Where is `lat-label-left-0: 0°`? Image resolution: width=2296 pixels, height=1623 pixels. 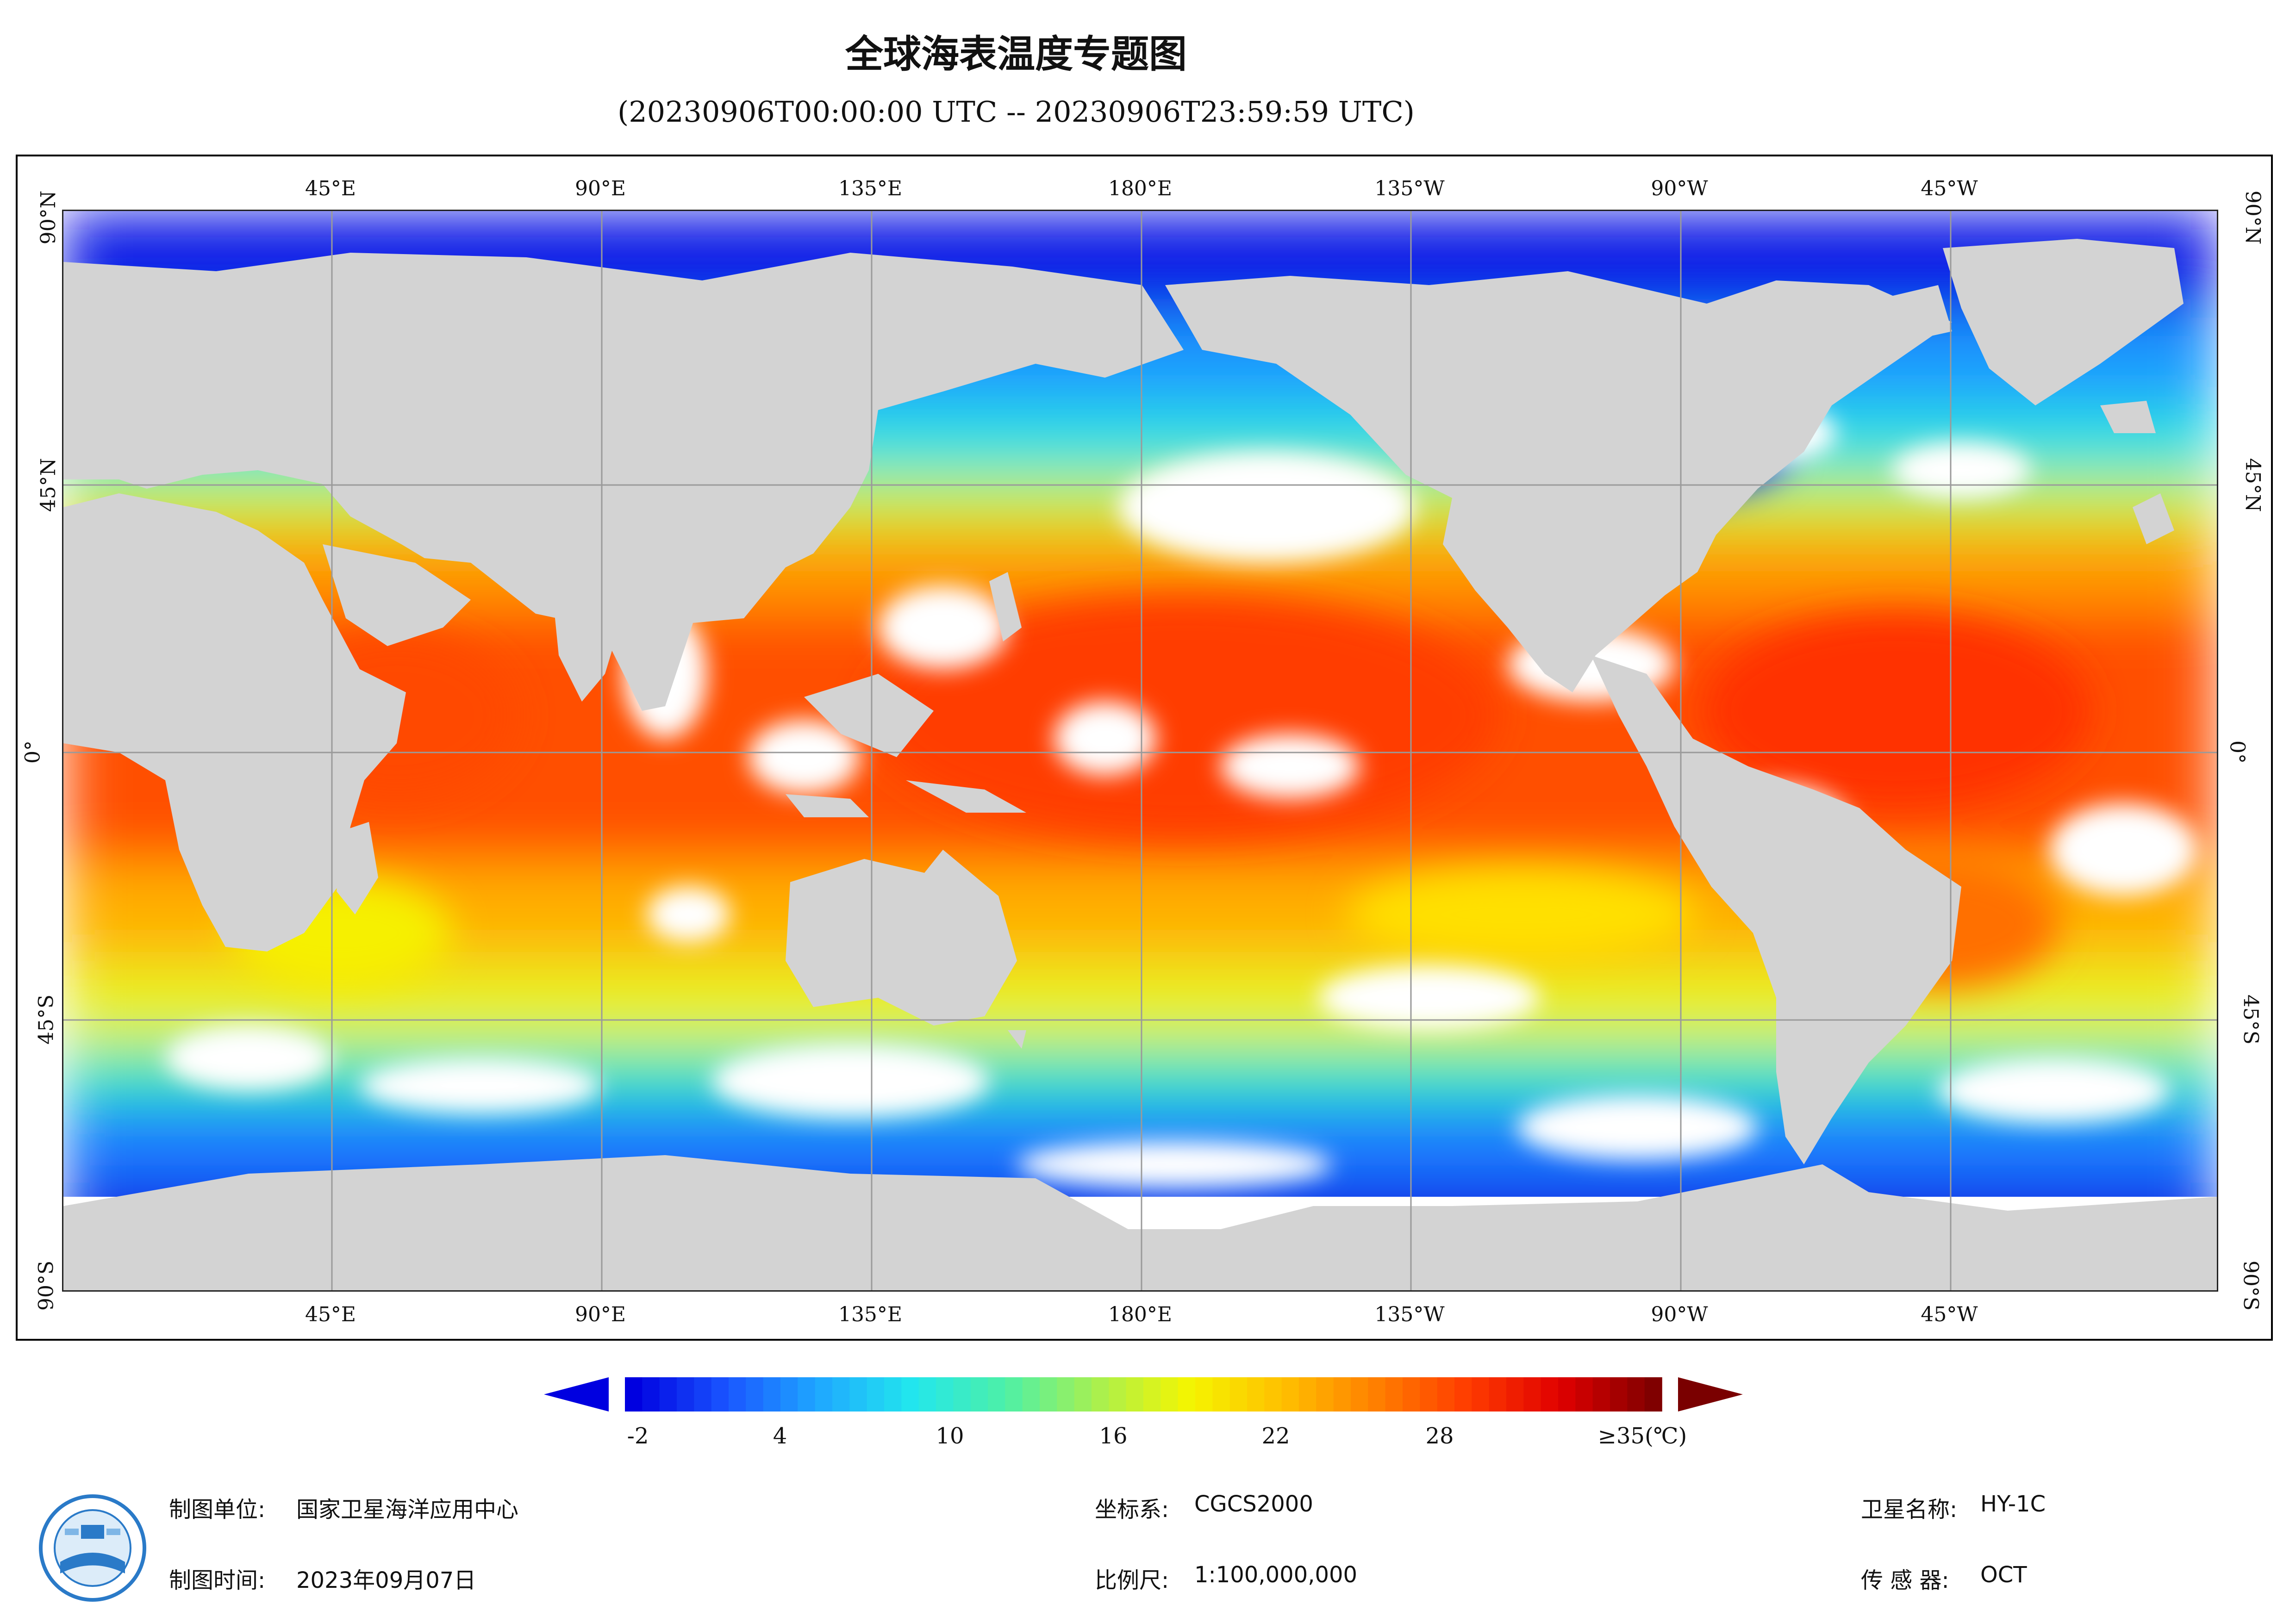
lat-label-left-0: 0° is located at coordinates (33, 752).